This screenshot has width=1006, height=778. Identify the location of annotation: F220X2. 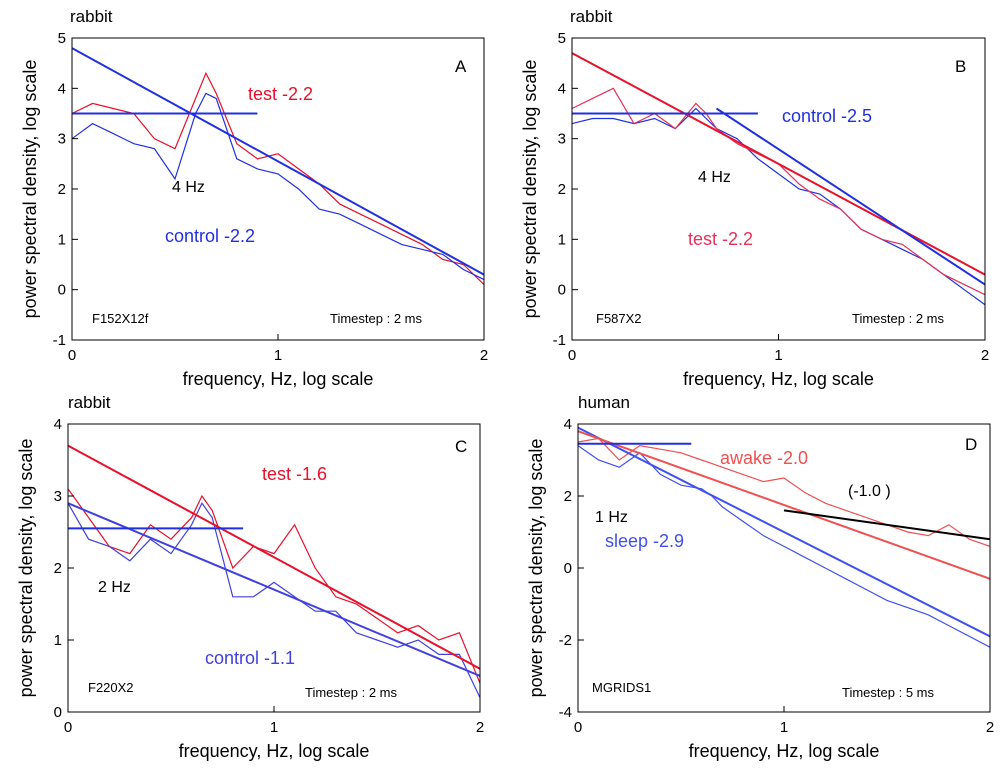
(111, 687).